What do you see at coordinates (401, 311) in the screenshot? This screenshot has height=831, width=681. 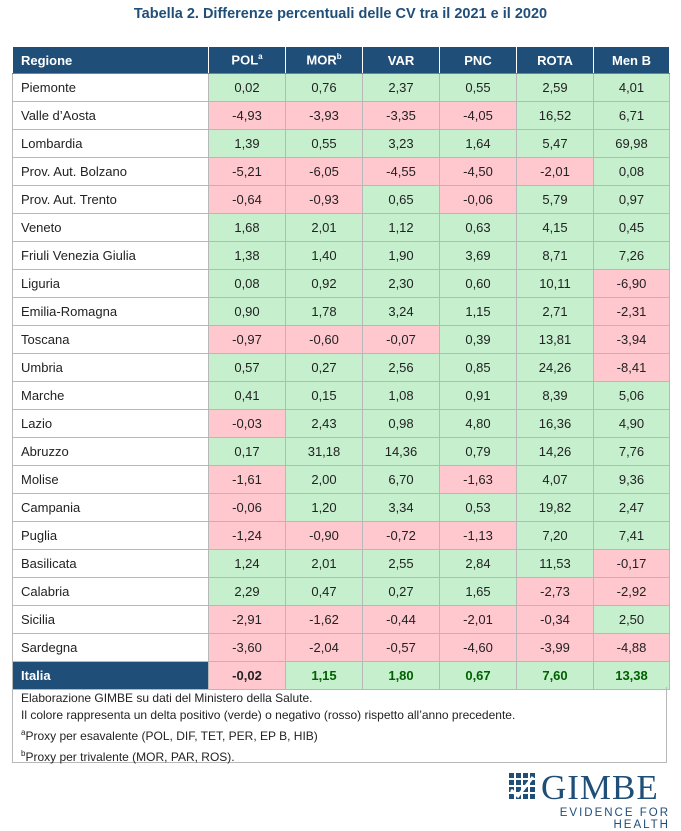 I see `value-cell: 3,24` at bounding box center [401, 311].